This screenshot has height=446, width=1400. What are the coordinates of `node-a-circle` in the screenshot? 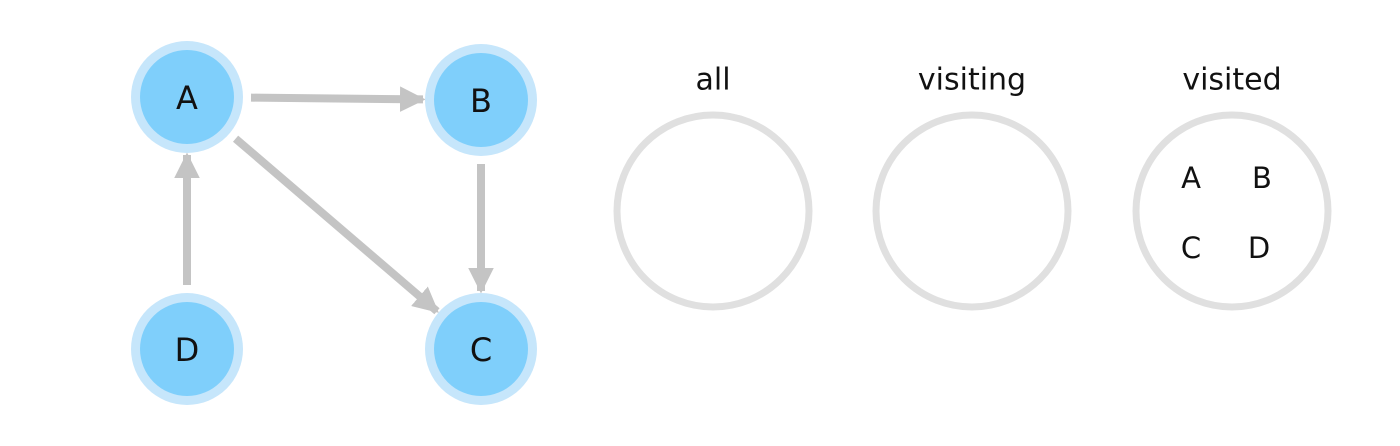 It's located at (187, 97).